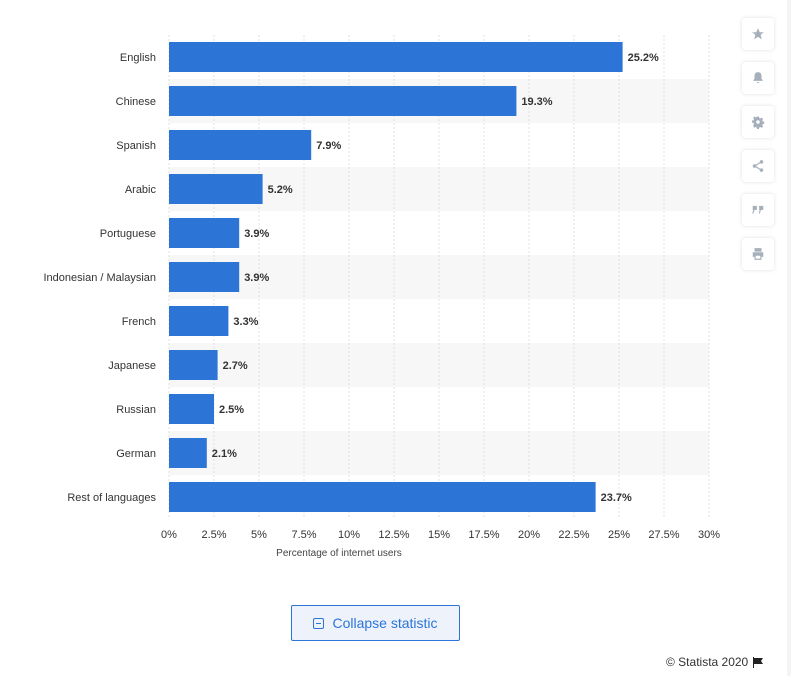 The width and height of the screenshot is (791, 676). Describe the element at coordinates (136, 454) in the screenshot. I see `category-label: German` at that location.